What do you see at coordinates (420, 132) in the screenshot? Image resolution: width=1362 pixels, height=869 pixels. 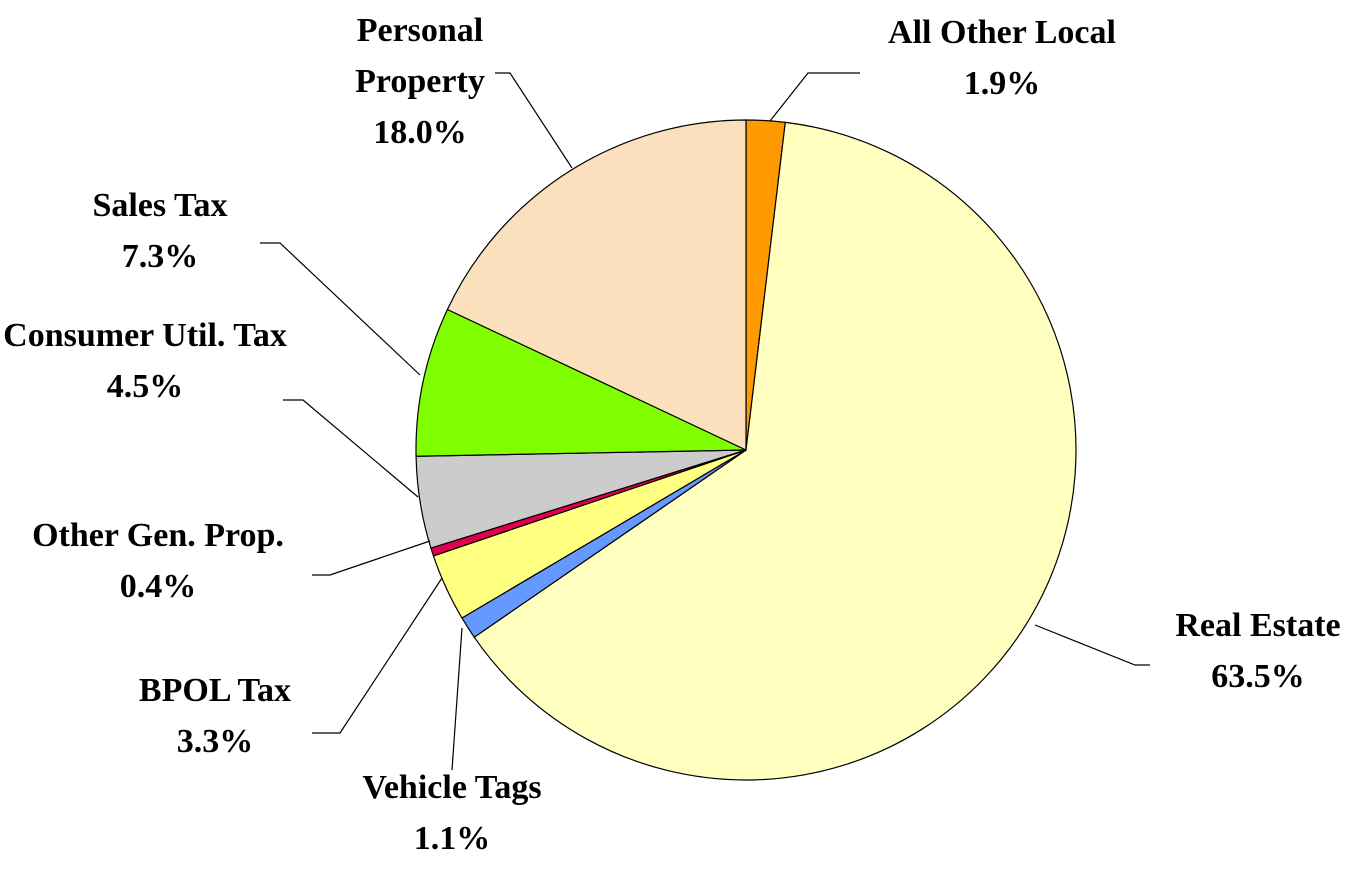 I see `label-value: 18.0%` at bounding box center [420, 132].